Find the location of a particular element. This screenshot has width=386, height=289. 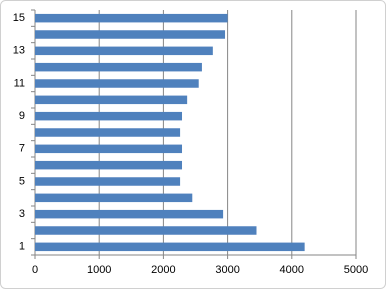

y-tick-label: 13 is located at coordinates (19, 51).